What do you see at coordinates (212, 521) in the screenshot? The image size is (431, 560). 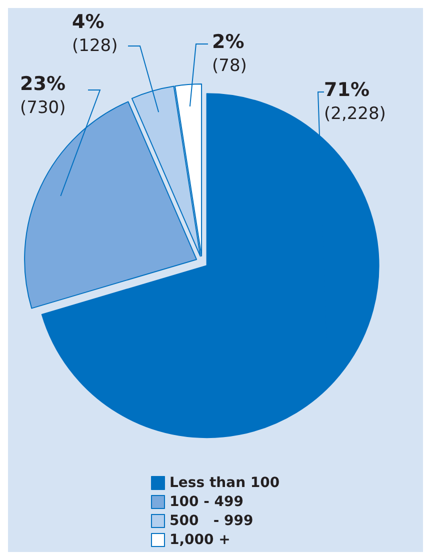 I see `legend-label: 500 - 999` at bounding box center [212, 521].